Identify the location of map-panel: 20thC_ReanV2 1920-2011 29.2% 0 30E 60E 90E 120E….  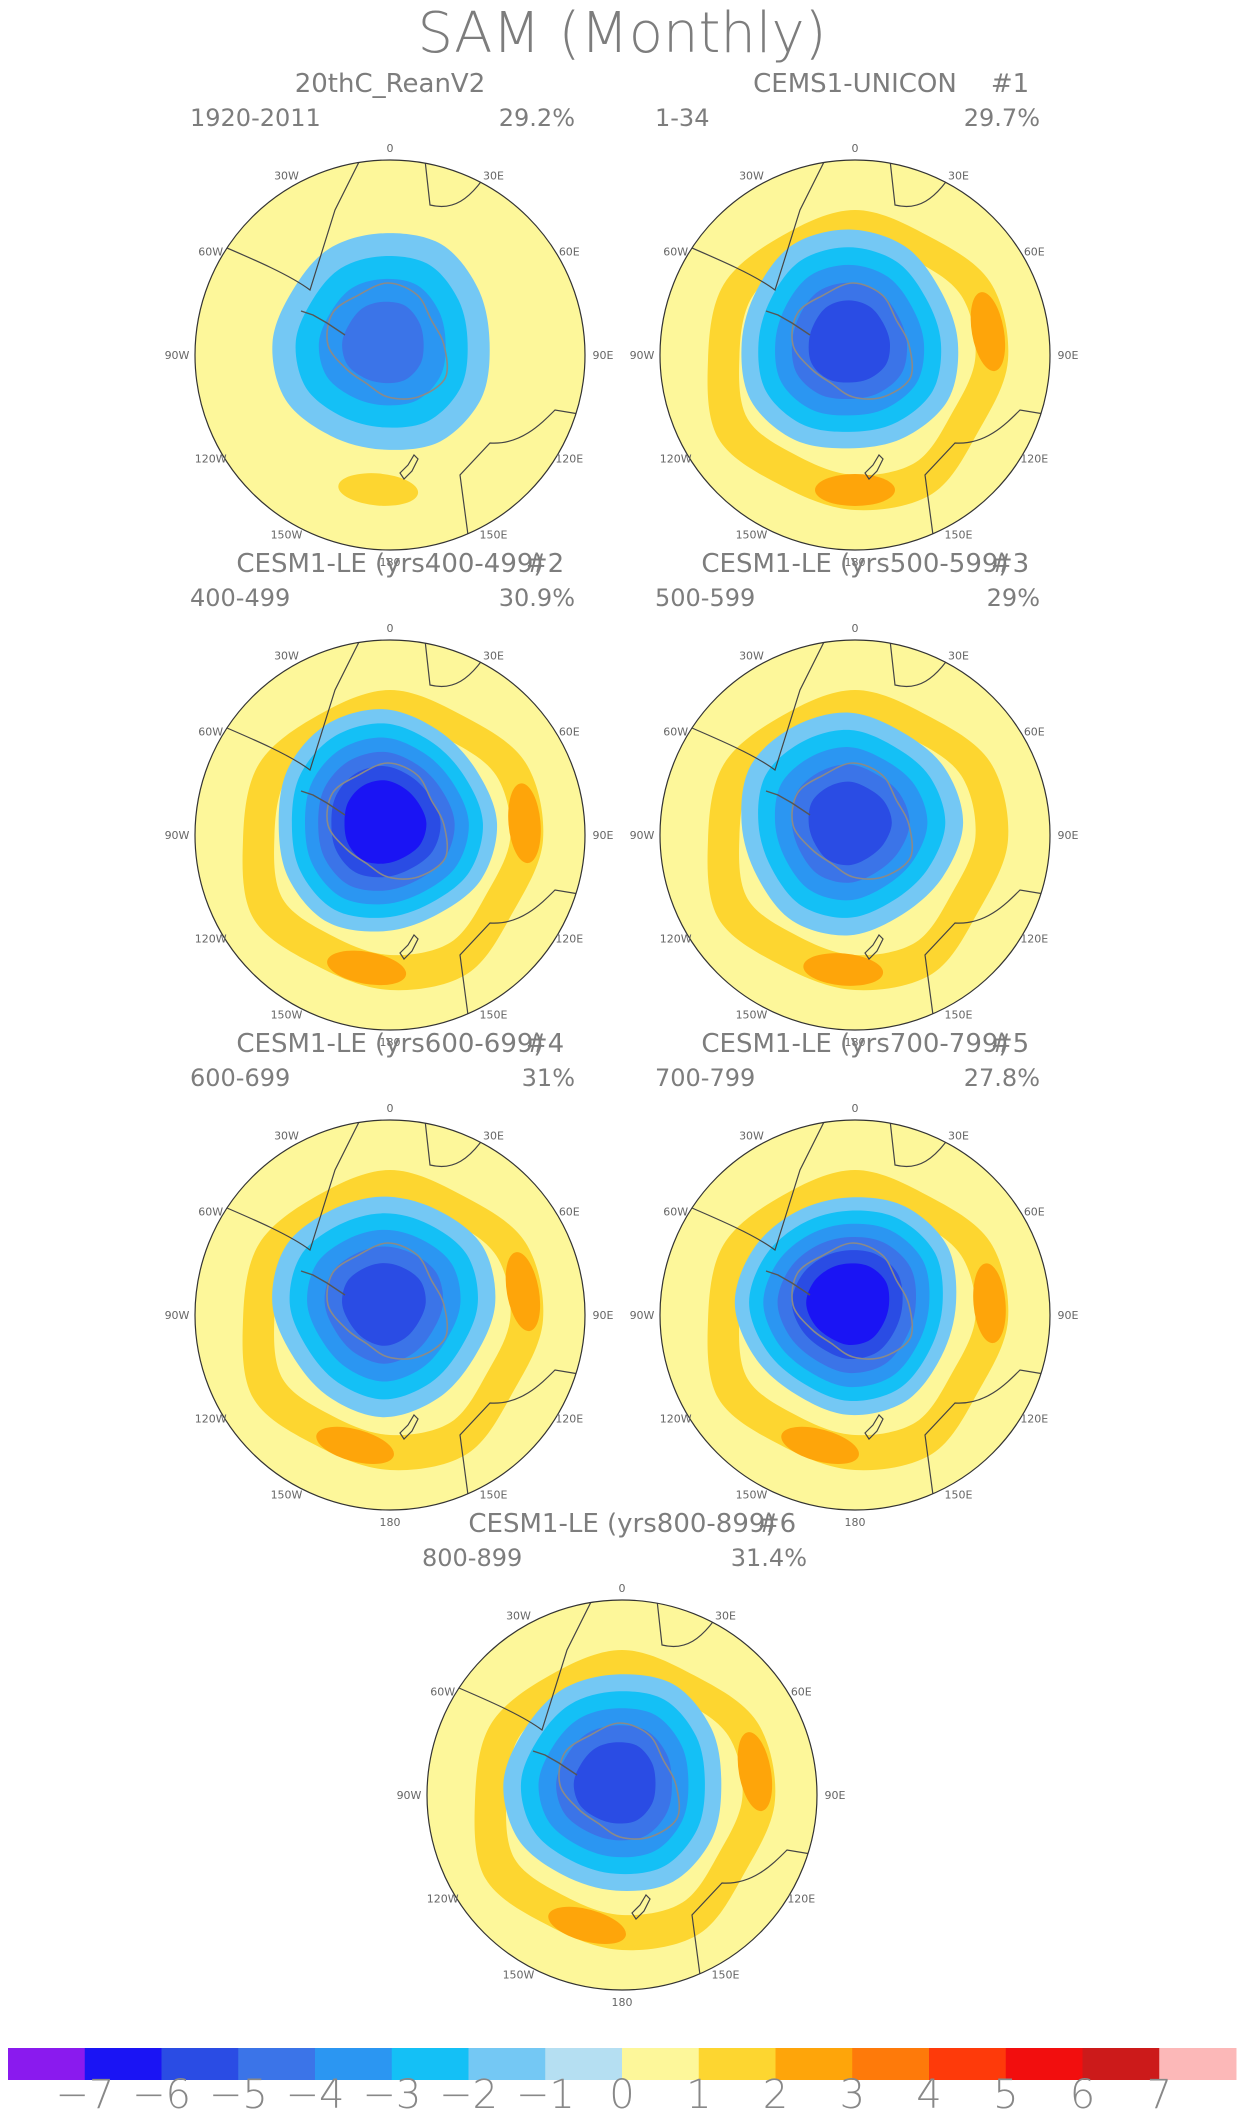
(389, 319).